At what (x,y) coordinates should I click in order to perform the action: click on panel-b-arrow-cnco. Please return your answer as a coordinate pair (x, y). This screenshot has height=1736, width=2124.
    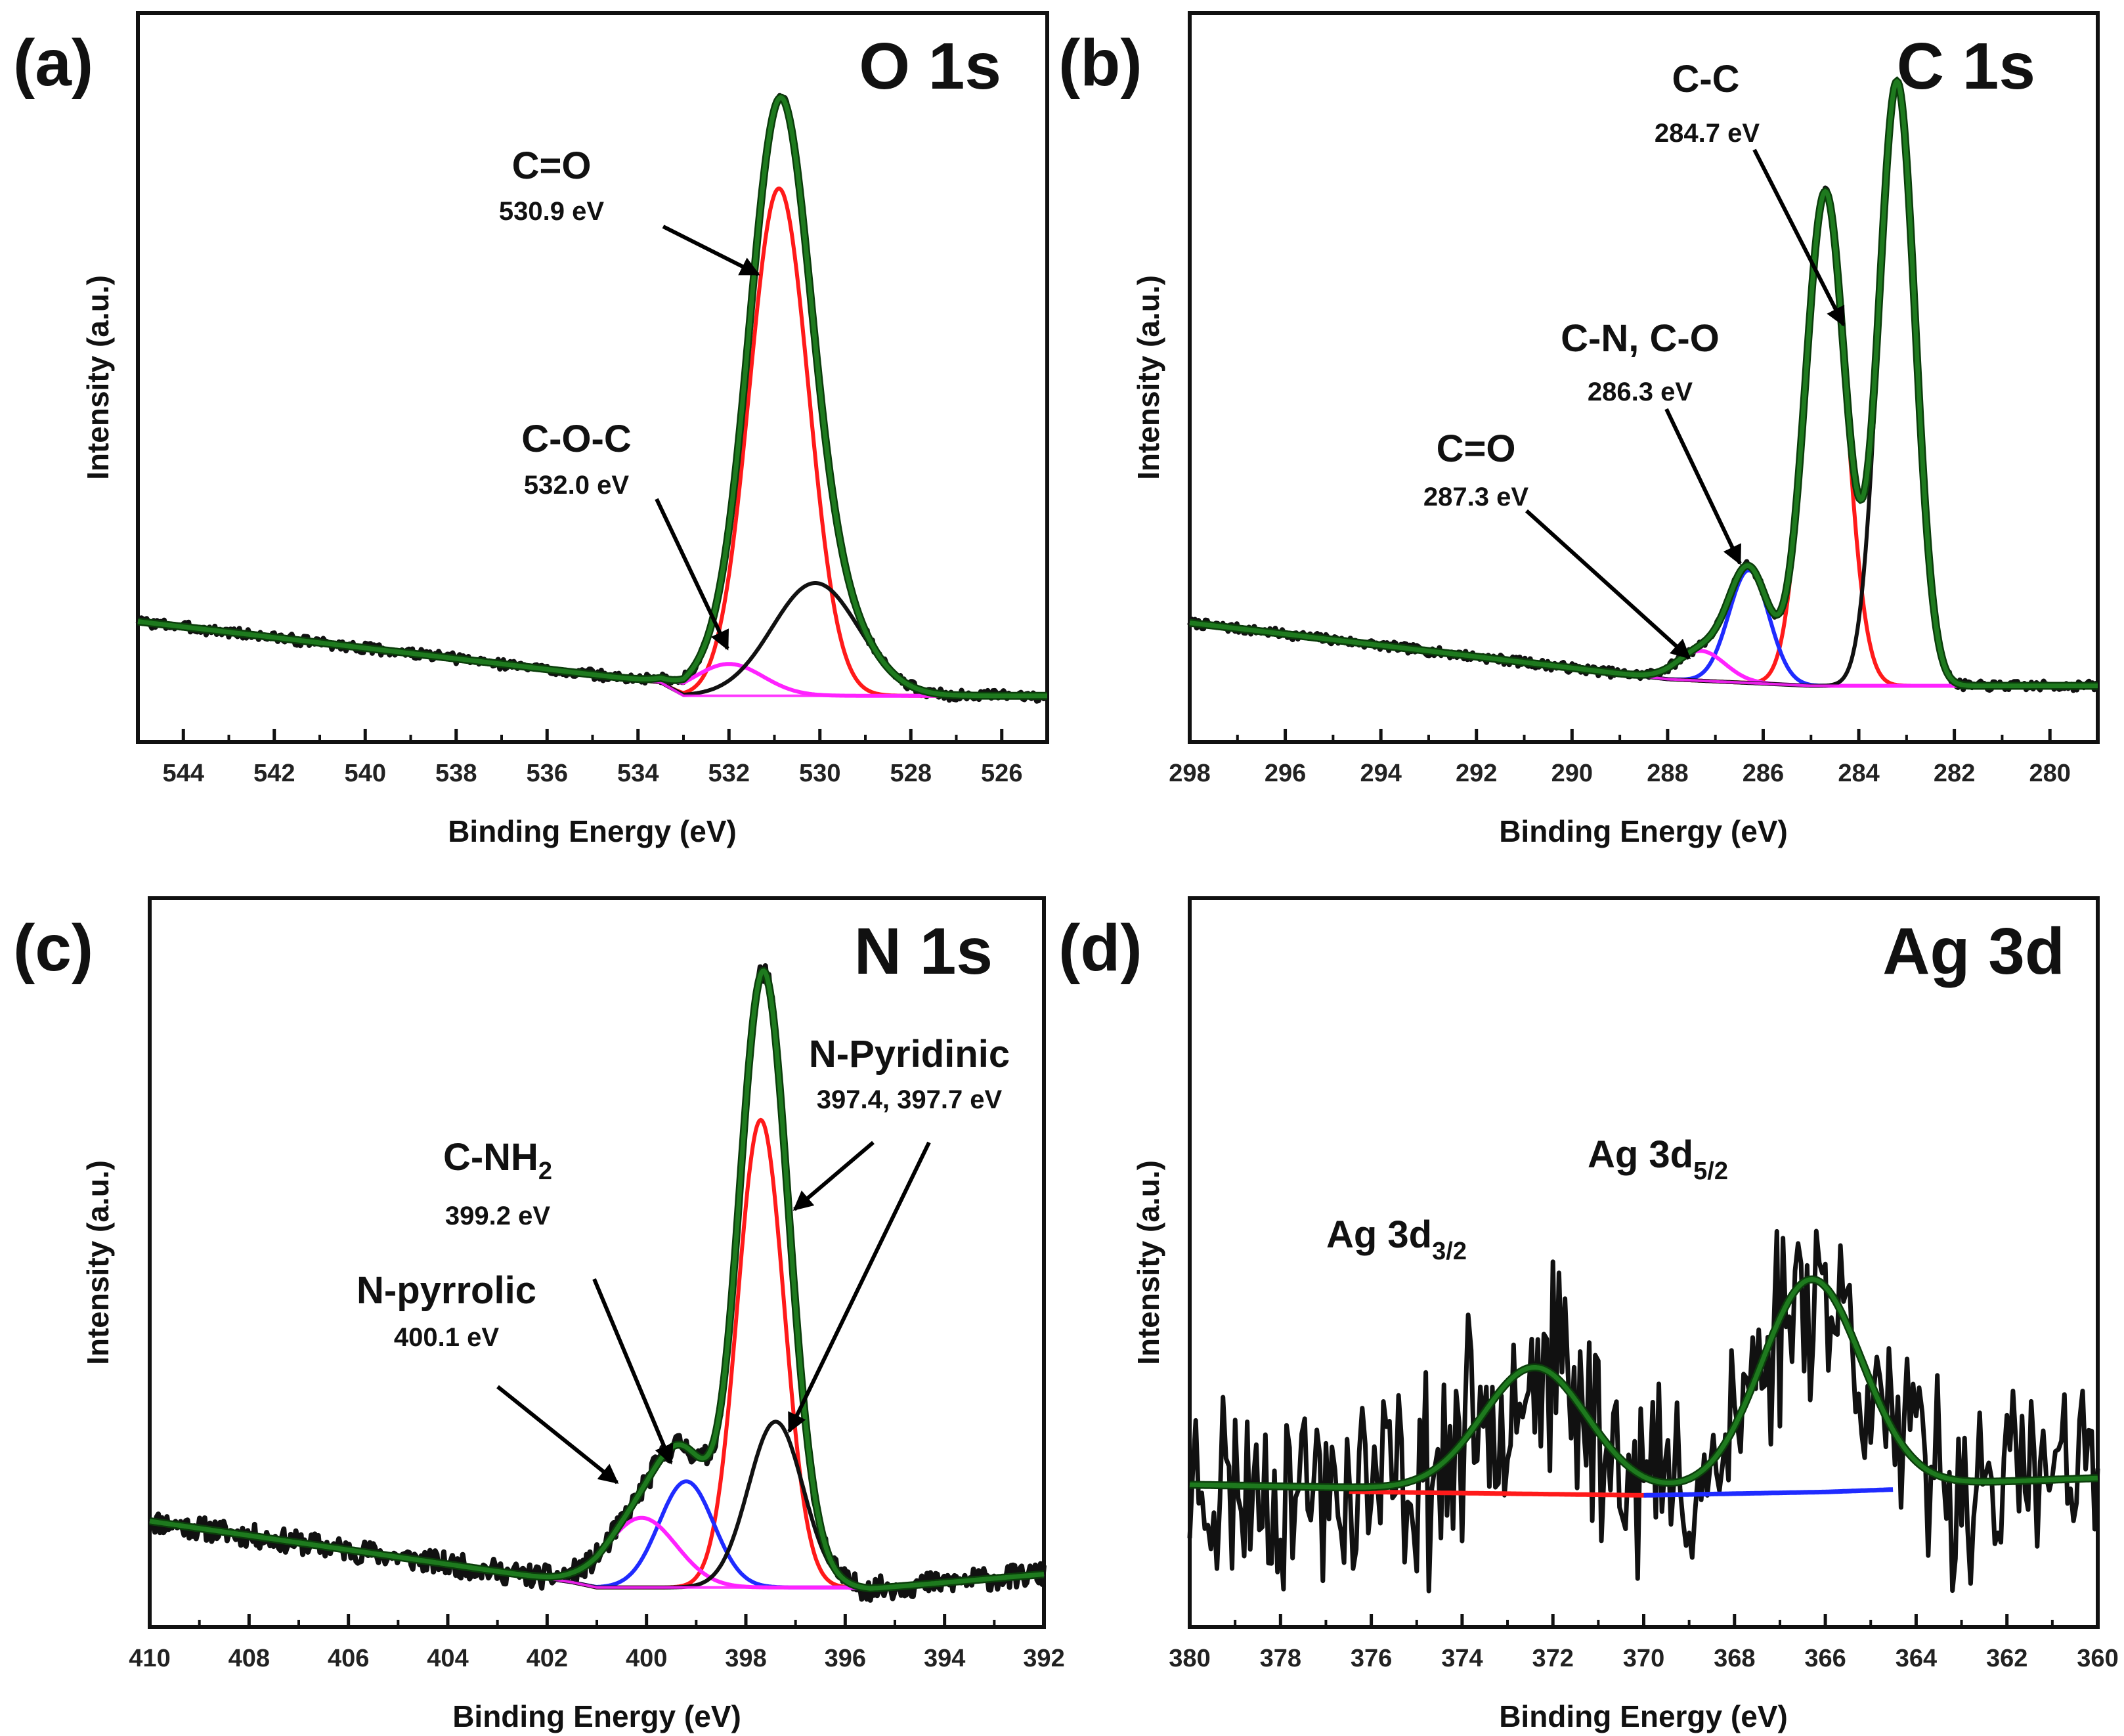
    Looking at the image, I should click on (1703, 486).